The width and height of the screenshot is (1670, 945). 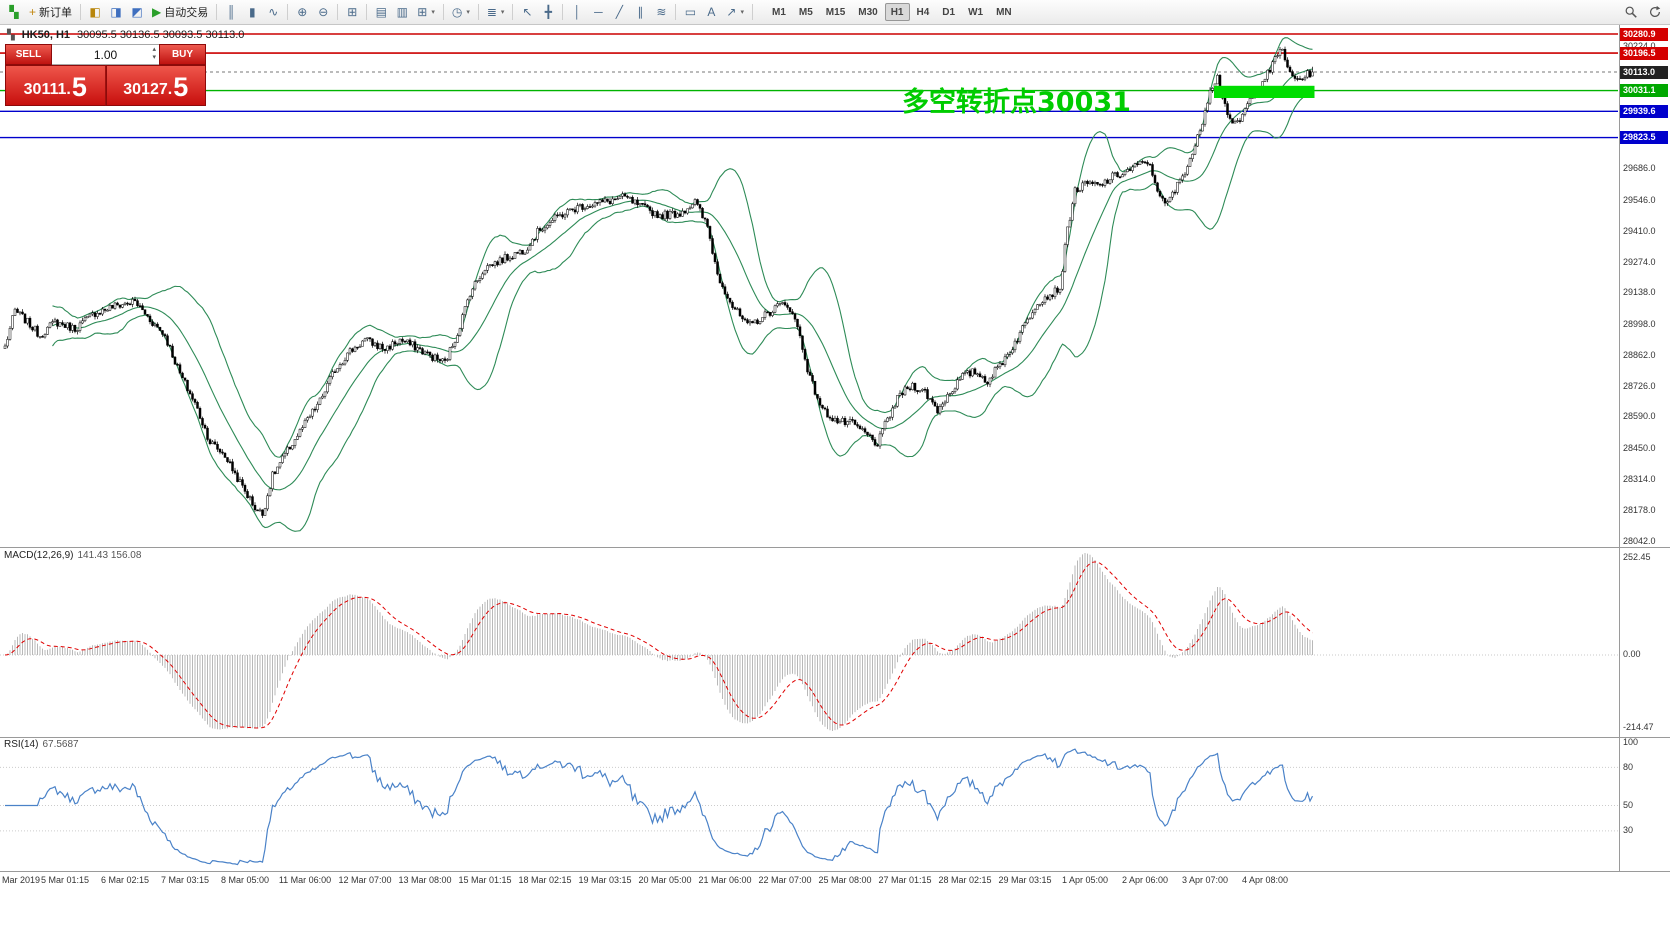 What do you see at coordinates (1628, 766) in the screenshot?
I see `rsi-axis-tick: 80` at bounding box center [1628, 766].